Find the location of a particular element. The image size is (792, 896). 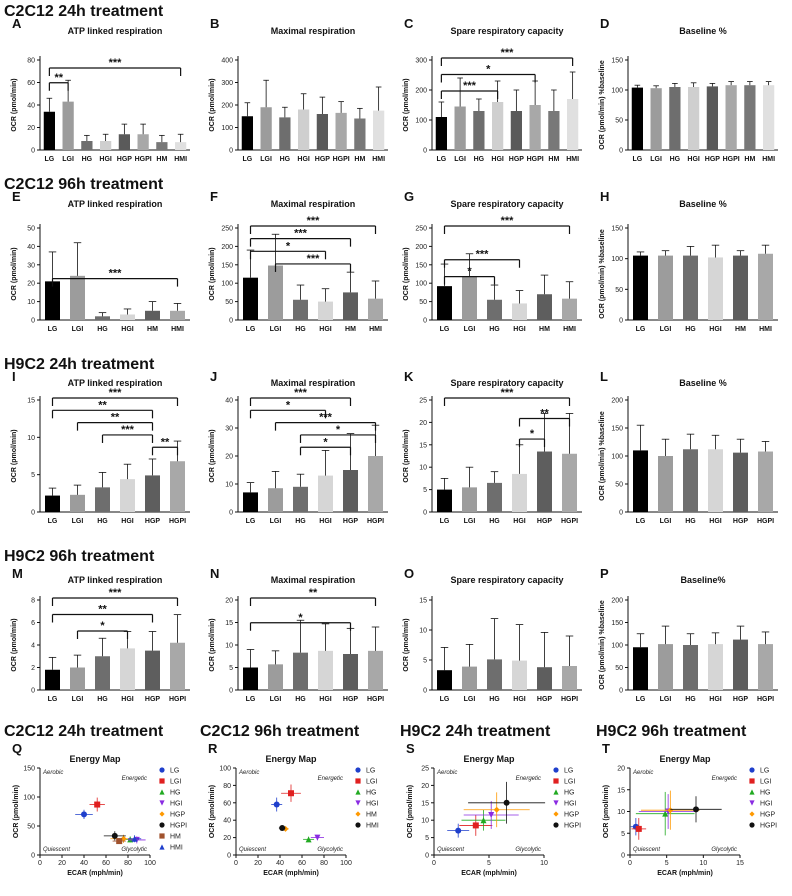

y-tick-label-E-4: 40 is located at coordinates (31, 247).